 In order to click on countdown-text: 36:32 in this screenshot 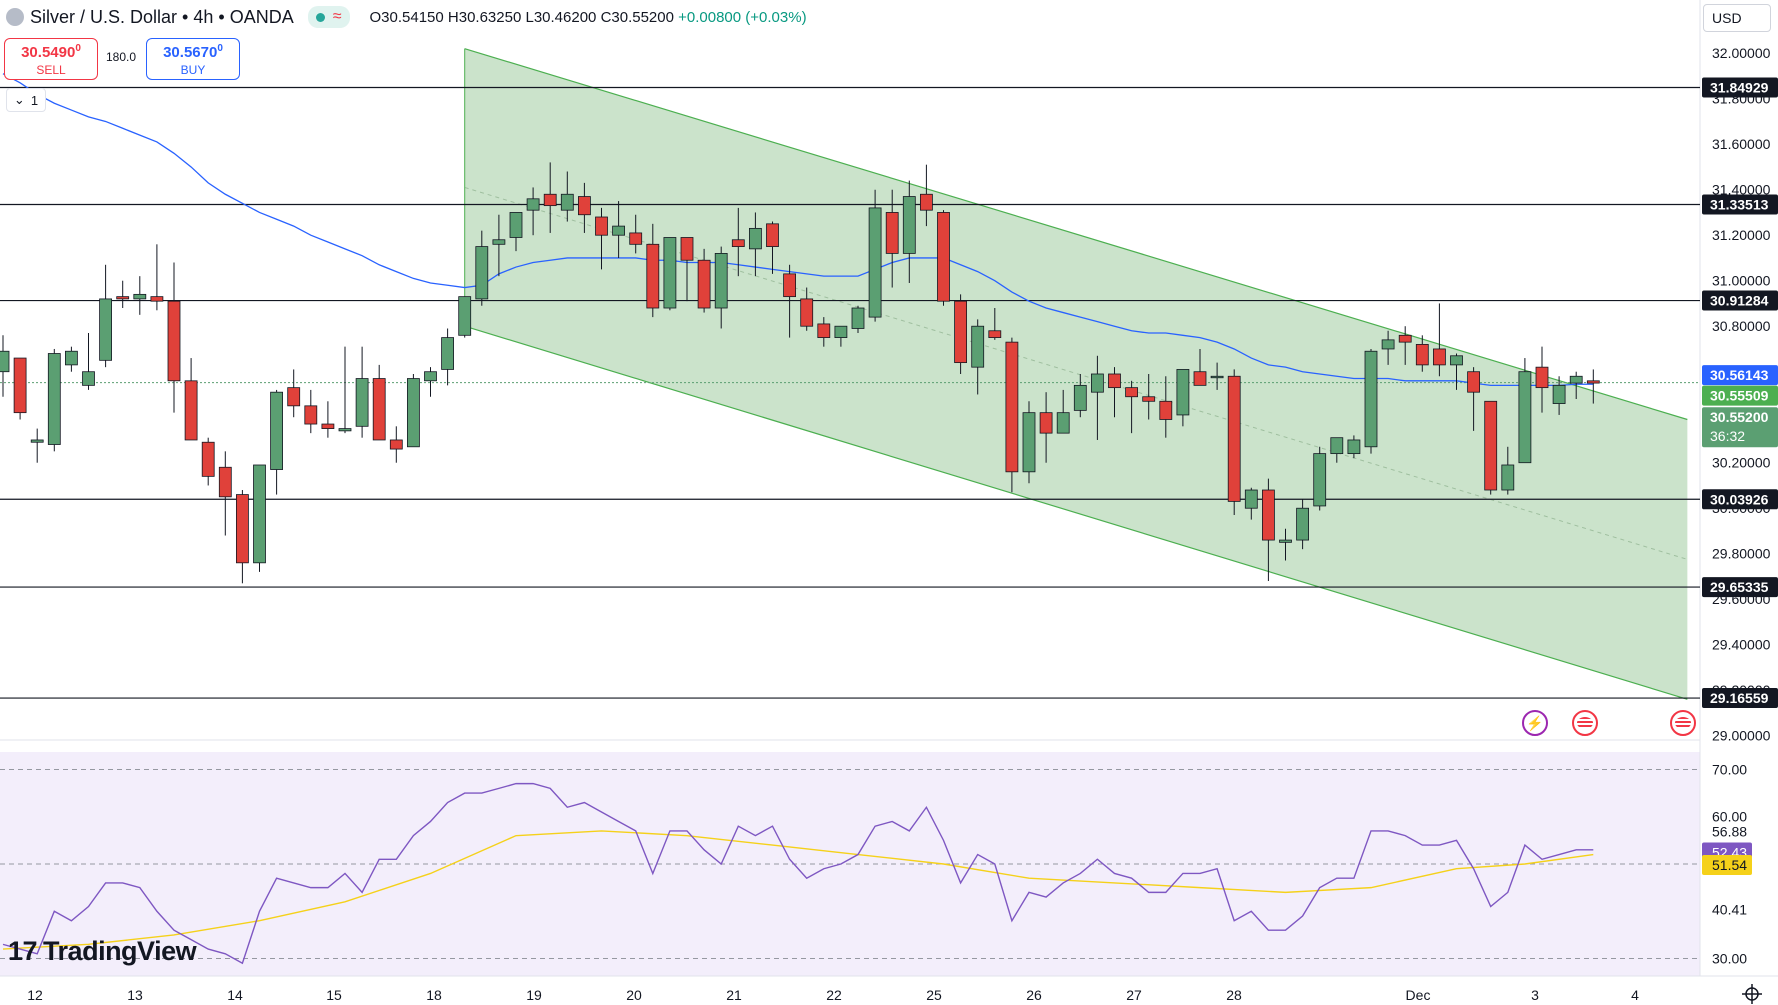, I will do `click(1727, 436)`.